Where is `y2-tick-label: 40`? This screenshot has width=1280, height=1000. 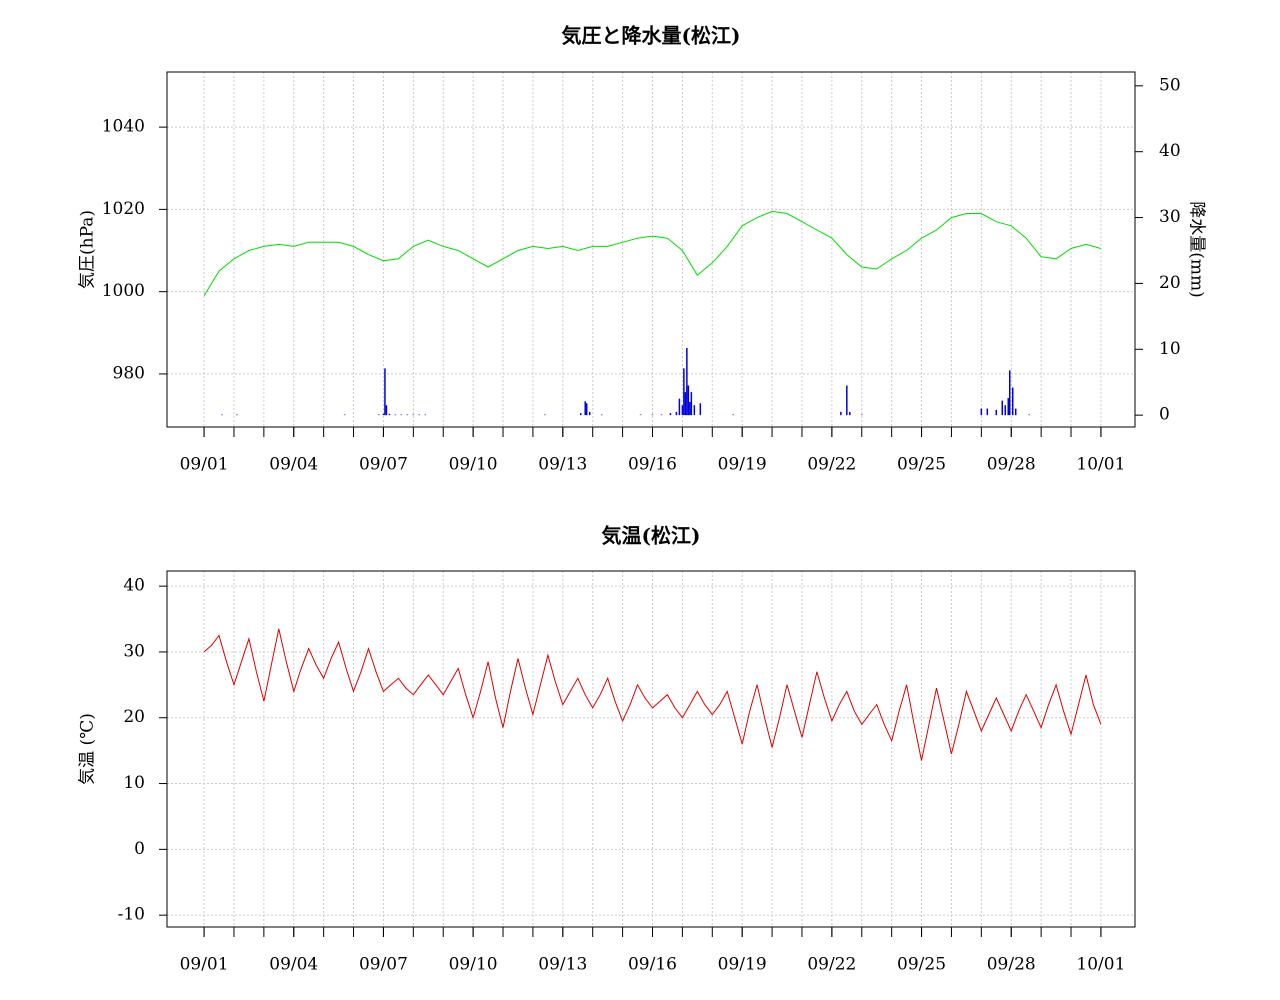 y2-tick-label: 40 is located at coordinates (1170, 151).